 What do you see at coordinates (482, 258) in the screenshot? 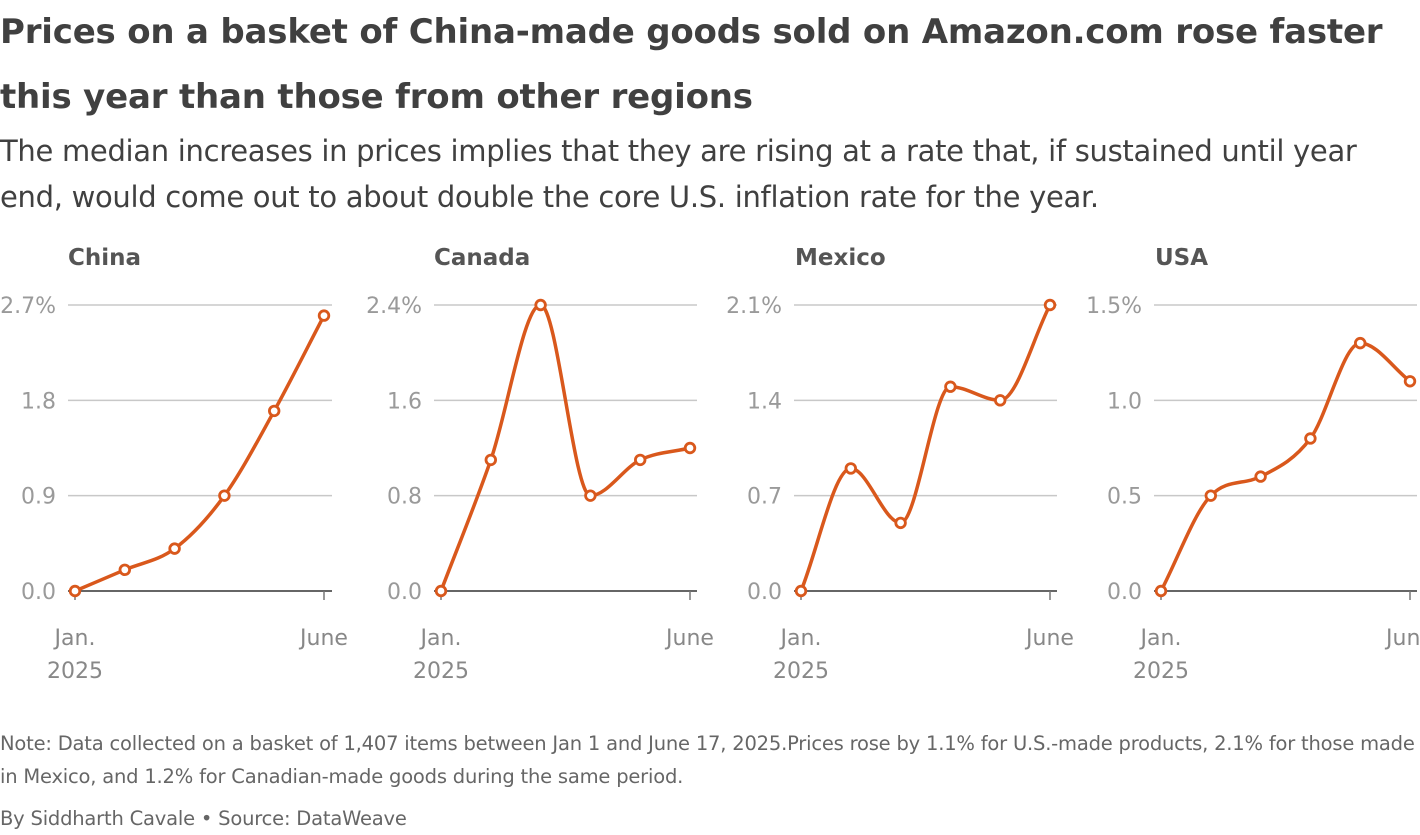
I see `panel-title-canada: Canada` at bounding box center [482, 258].